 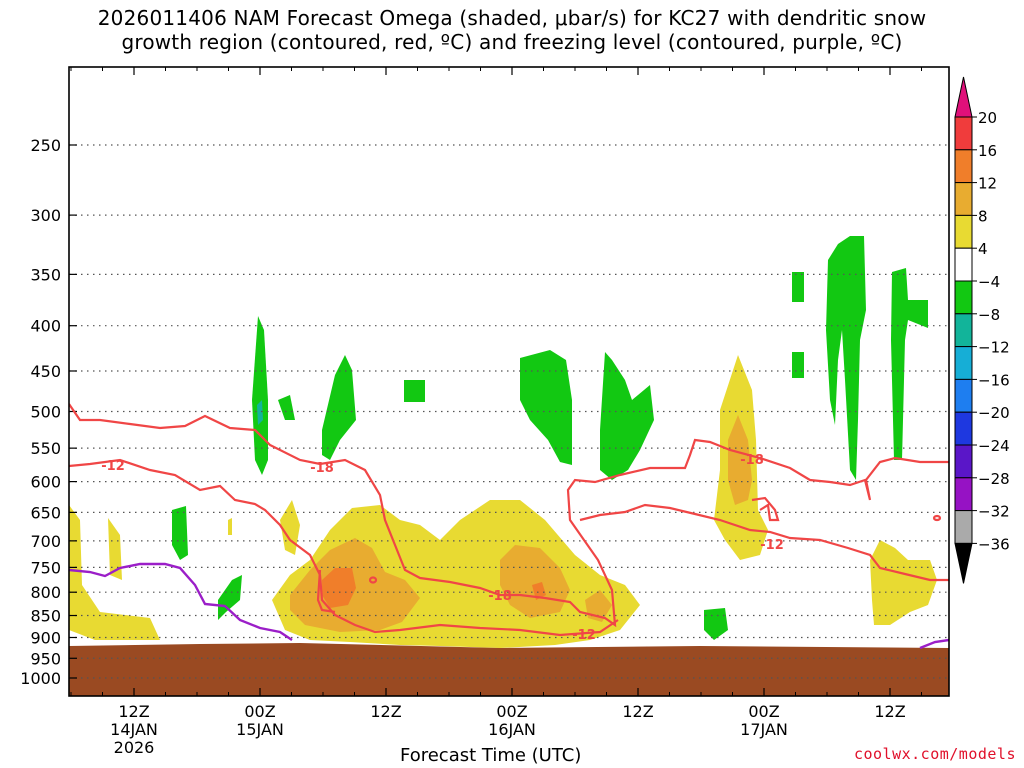 I want to click on y-tick-label: 250, so click(x=45, y=145).